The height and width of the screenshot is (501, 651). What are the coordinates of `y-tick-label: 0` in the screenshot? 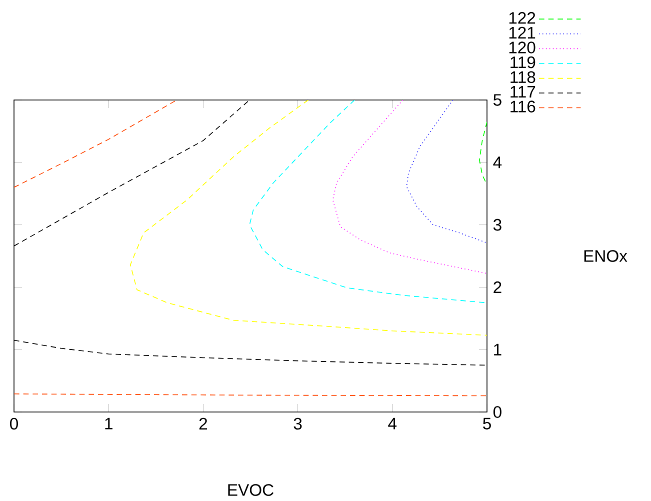 It's located at (497, 412).